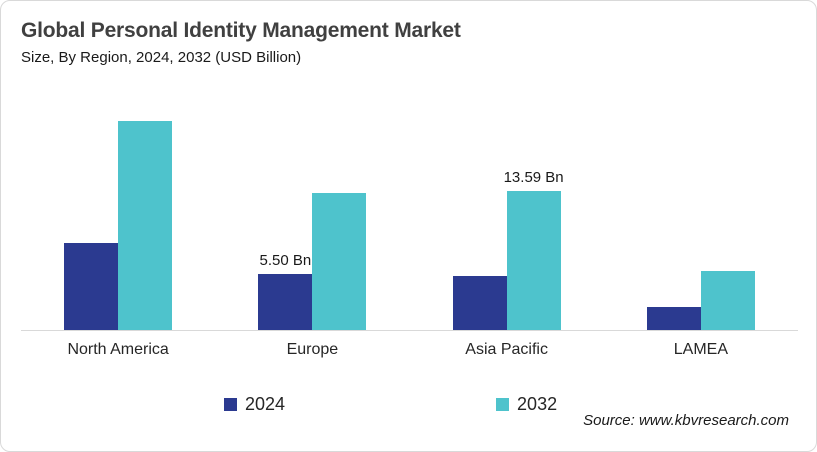 This screenshot has width=817, height=452. What do you see at coordinates (145, 225) in the screenshot?
I see `bar-2032-north-america` at bounding box center [145, 225].